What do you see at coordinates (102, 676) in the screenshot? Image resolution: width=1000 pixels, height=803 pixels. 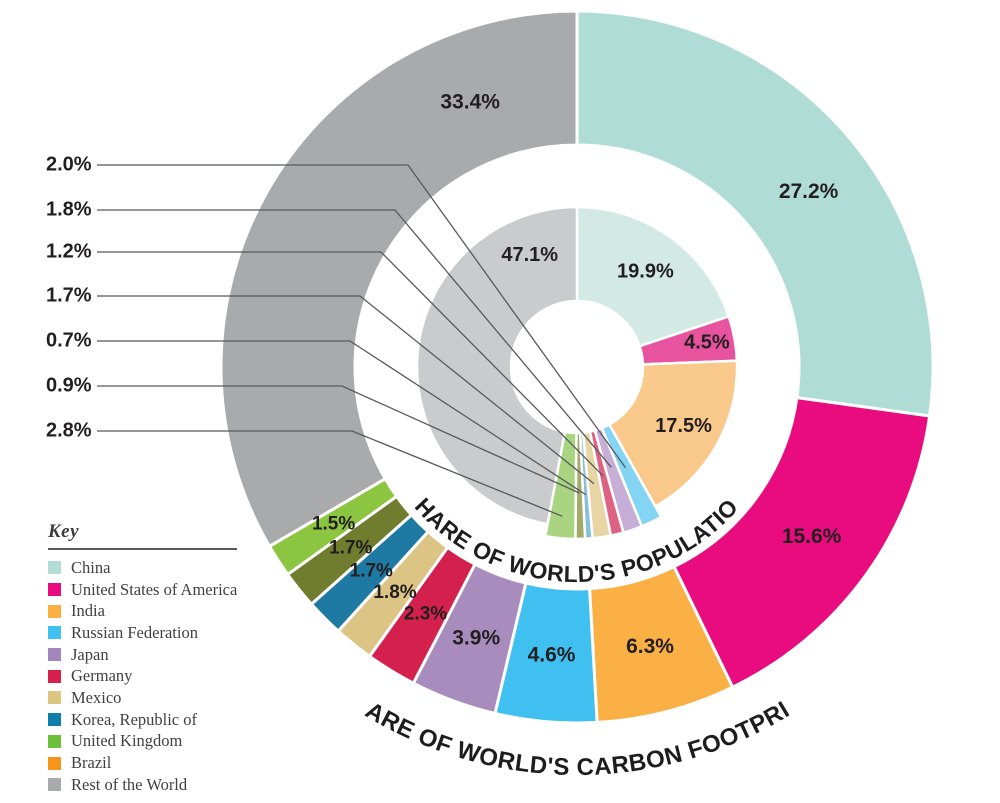 I see `legend-label-germany: Germany` at bounding box center [102, 676].